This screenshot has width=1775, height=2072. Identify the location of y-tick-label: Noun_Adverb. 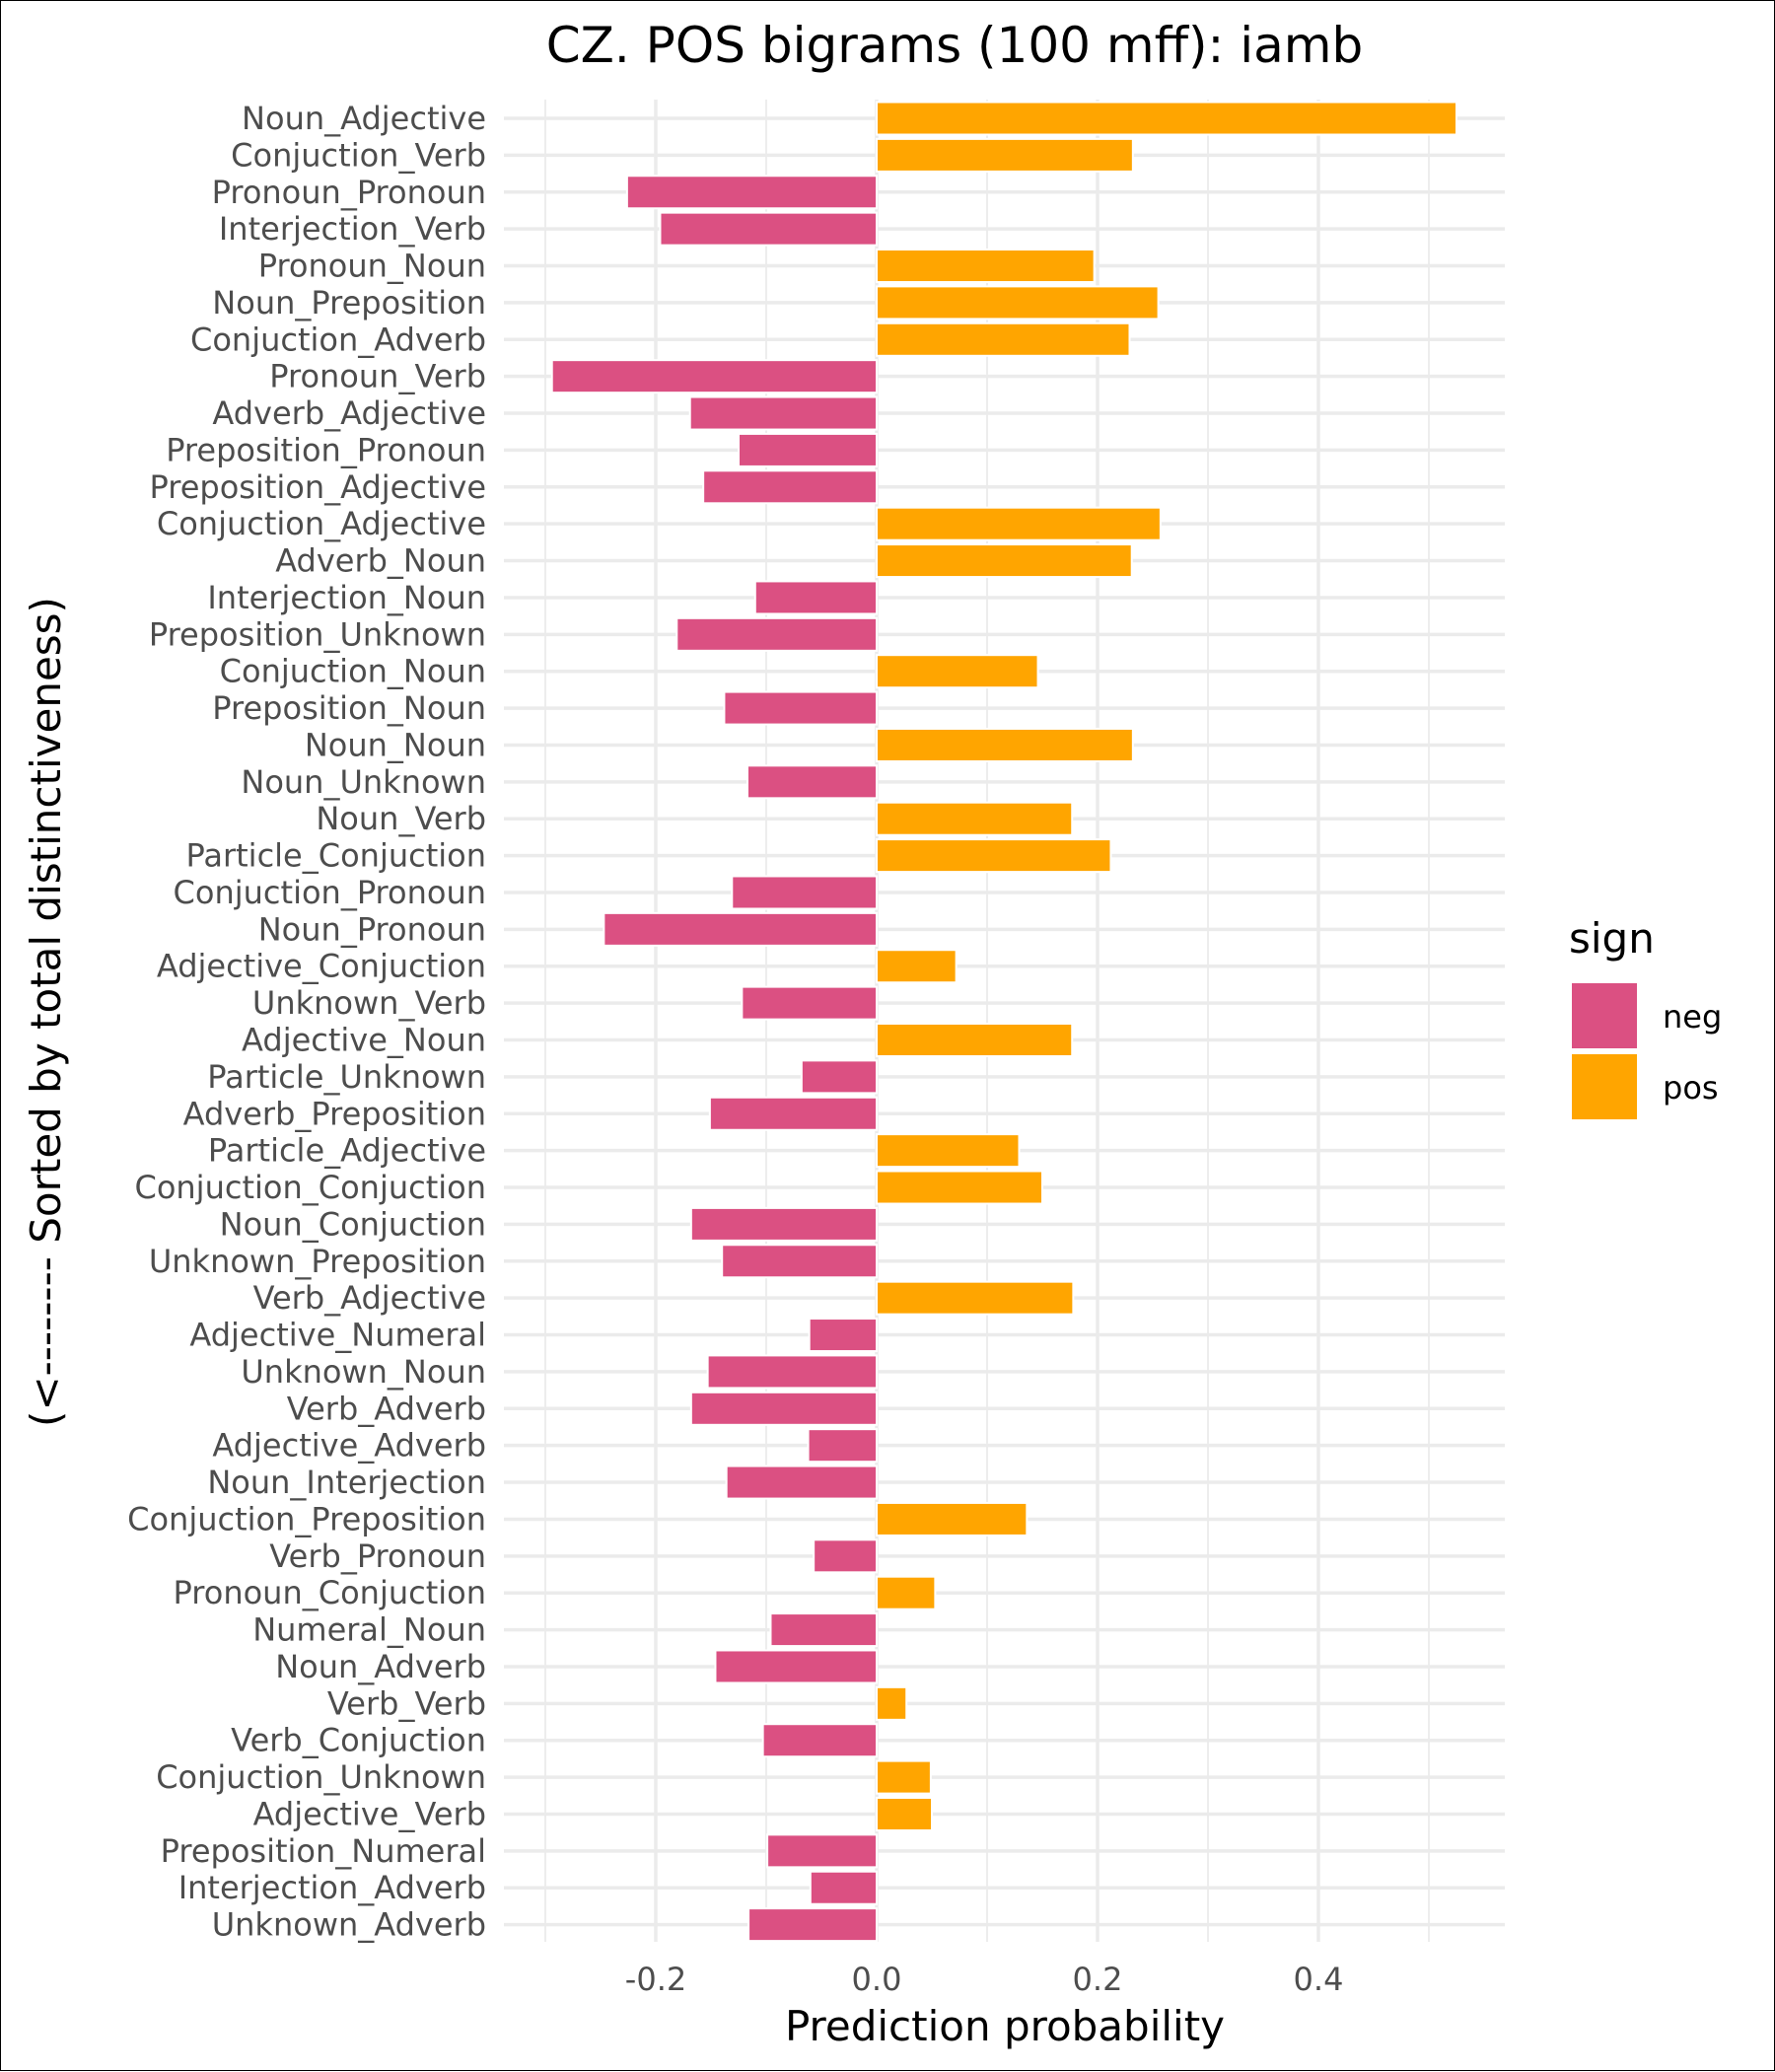
(380, 1666).